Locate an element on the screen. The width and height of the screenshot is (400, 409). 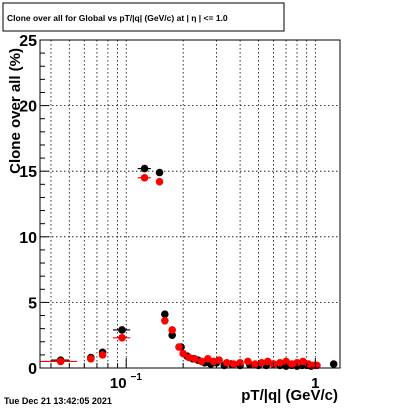
y-tick-label: 20 is located at coordinates (28, 107).